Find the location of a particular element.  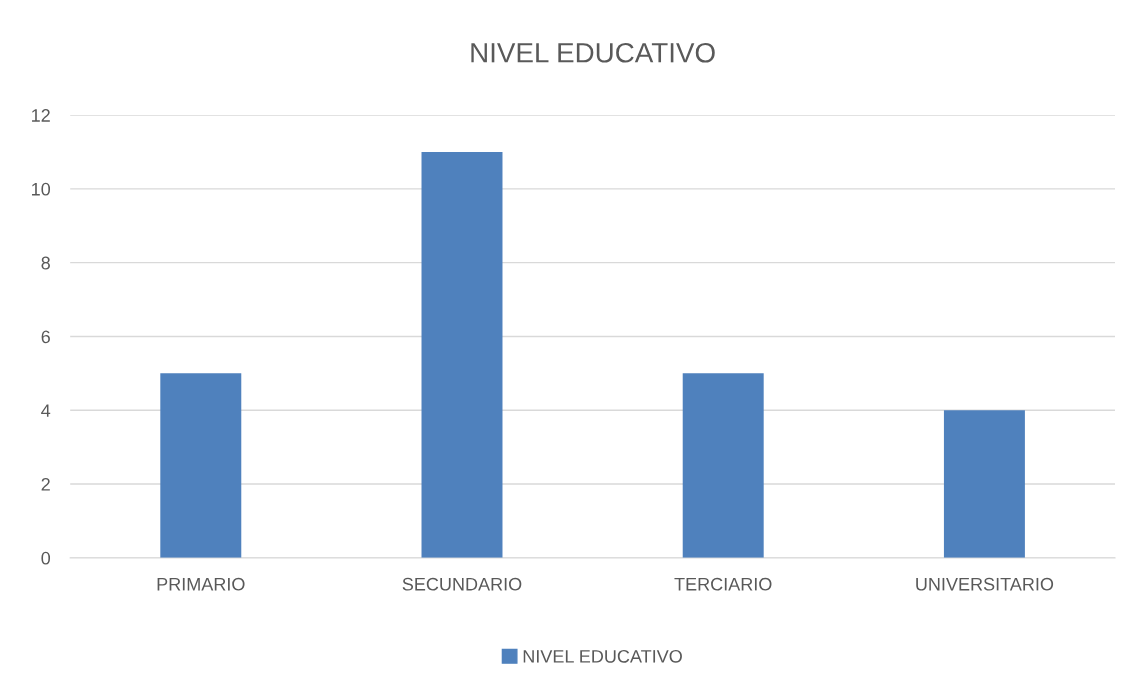

x-tick-label: SECUNDARIO is located at coordinates (462, 584).